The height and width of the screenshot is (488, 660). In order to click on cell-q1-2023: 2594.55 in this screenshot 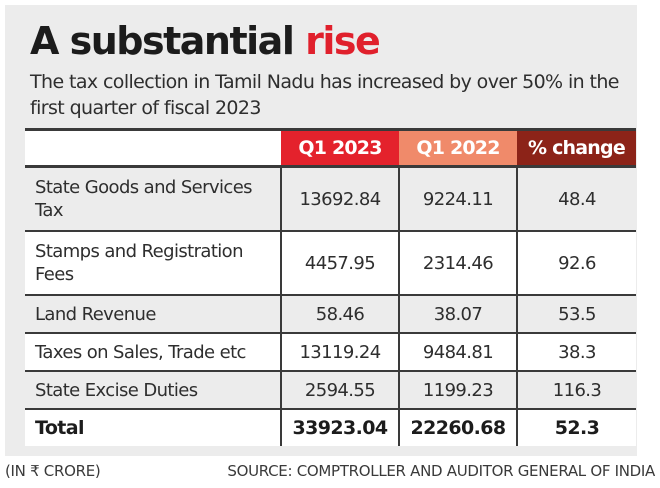, I will do `click(339, 390)`.